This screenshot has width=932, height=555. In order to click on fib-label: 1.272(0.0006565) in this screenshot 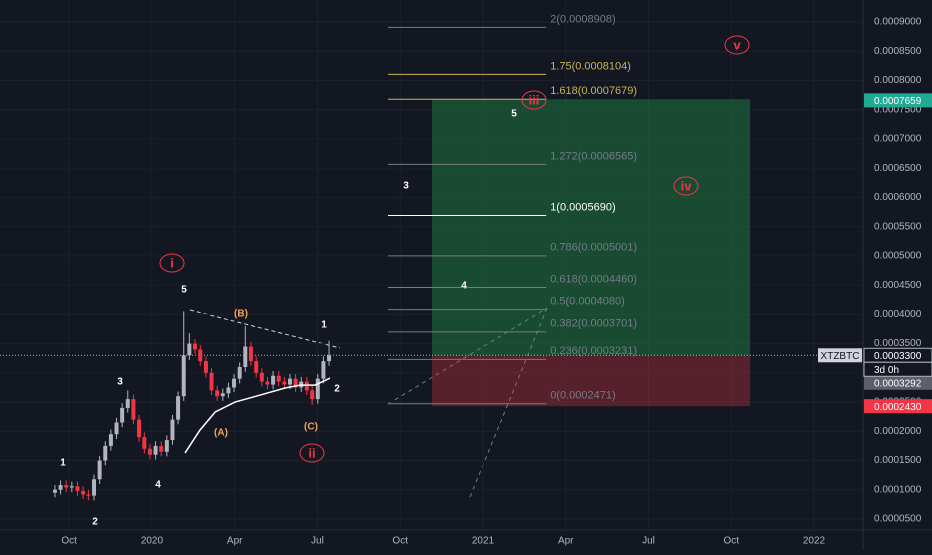, I will do `click(593, 156)`.